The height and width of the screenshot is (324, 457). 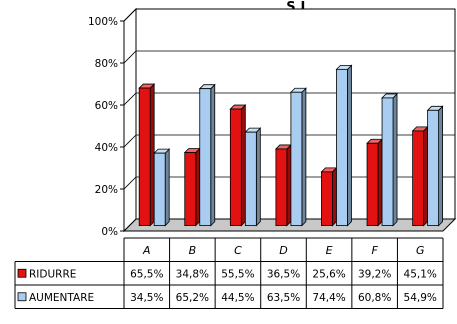 I want to click on legend-entry-aumentare: AUMENTARE, so click(x=55, y=298).